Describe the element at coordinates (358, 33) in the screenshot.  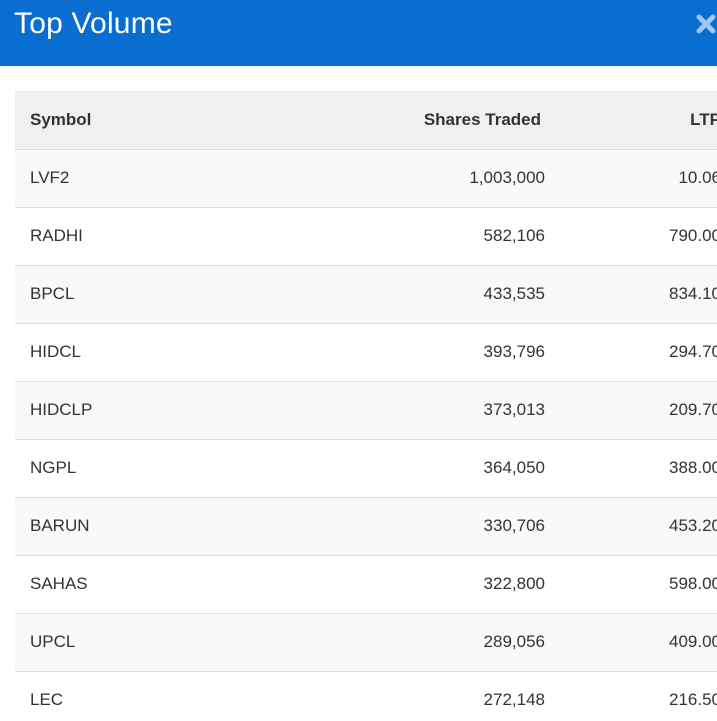
I see `modal-header: Top Volume` at that location.